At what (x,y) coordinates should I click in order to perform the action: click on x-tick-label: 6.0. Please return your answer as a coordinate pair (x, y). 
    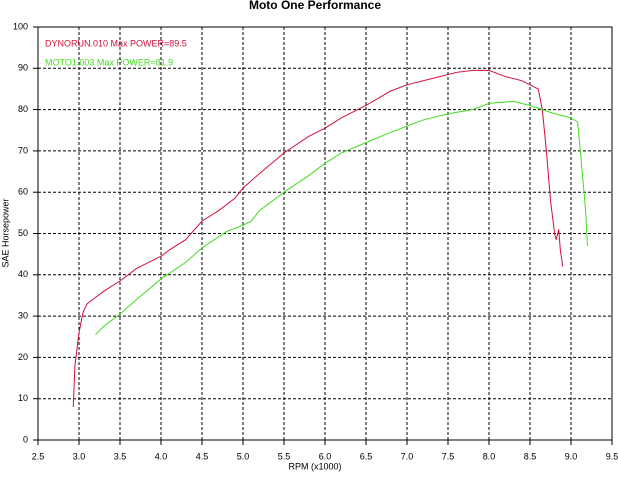
    Looking at the image, I should click on (325, 456).